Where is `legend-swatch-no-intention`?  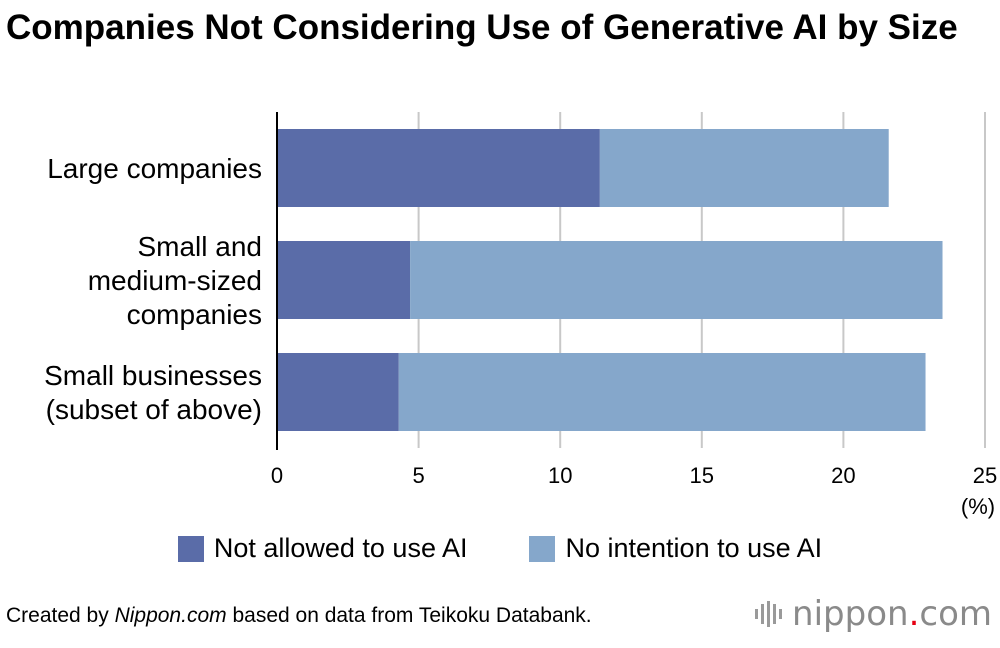
legend-swatch-no-intention is located at coordinates (542, 548).